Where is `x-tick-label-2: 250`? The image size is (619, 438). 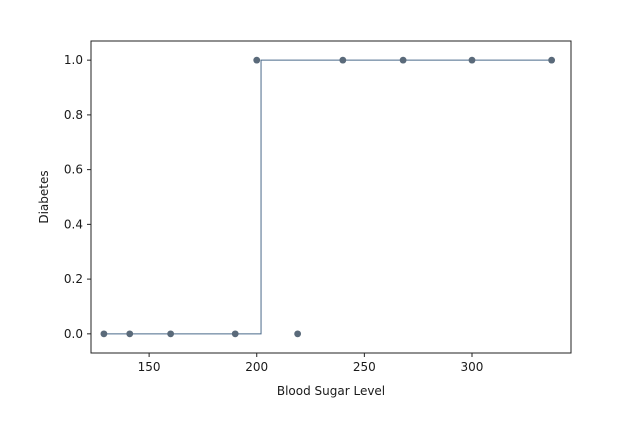
x-tick-label-2: 250 is located at coordinates (364, 367).